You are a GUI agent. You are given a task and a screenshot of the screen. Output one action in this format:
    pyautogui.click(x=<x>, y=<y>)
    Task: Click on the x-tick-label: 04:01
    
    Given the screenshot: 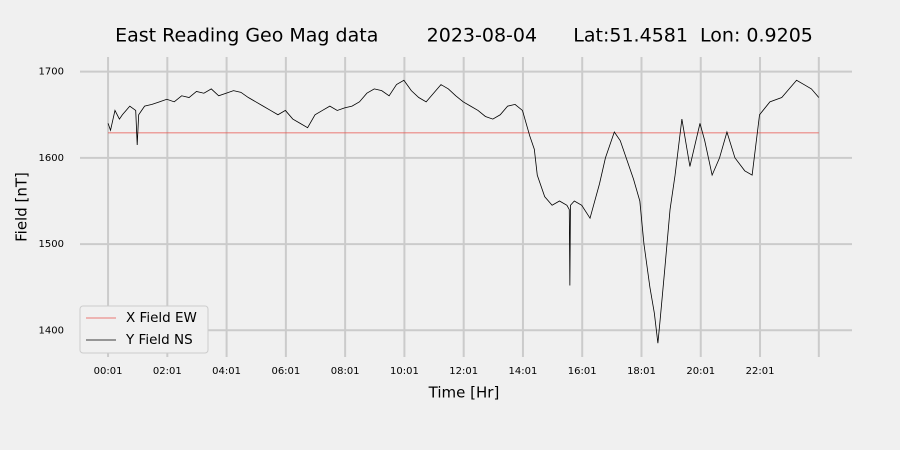 What is the action you would take?
    pyautogui.click(x=226, y=371)
    